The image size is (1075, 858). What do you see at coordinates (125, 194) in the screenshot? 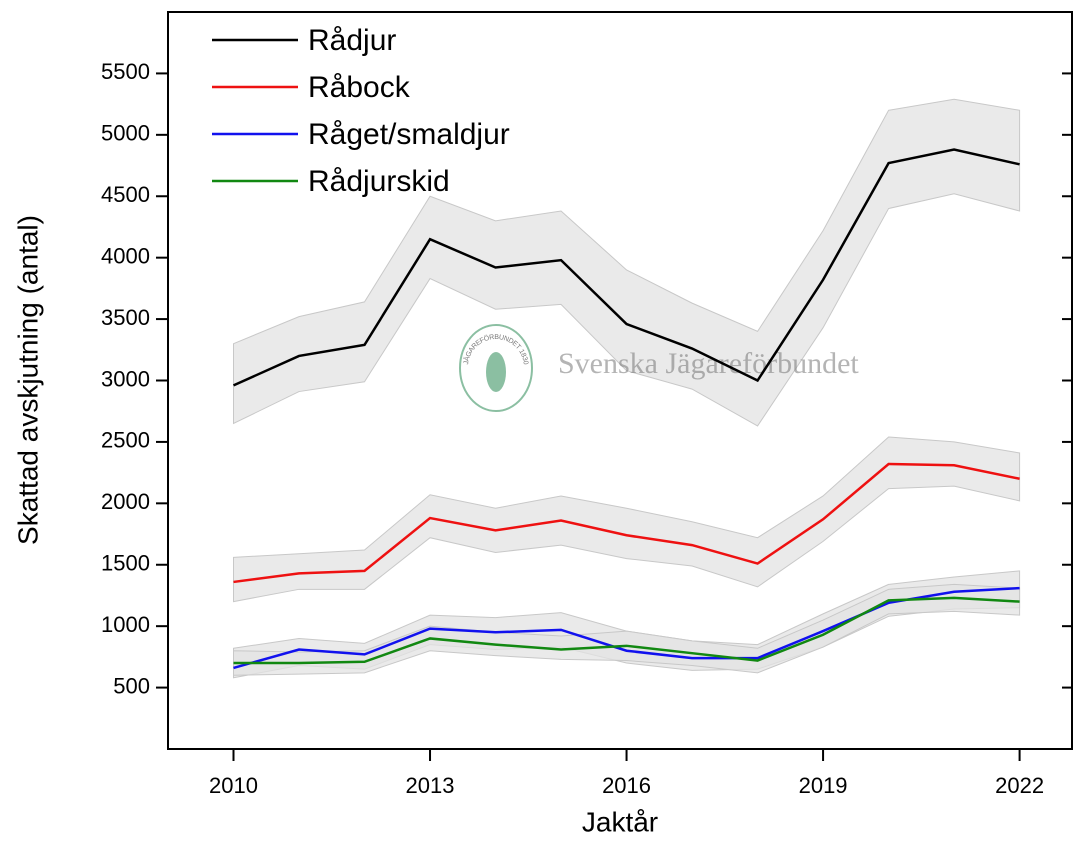
I see `y-tick-label: 4500` at bounding box center [125, 194].